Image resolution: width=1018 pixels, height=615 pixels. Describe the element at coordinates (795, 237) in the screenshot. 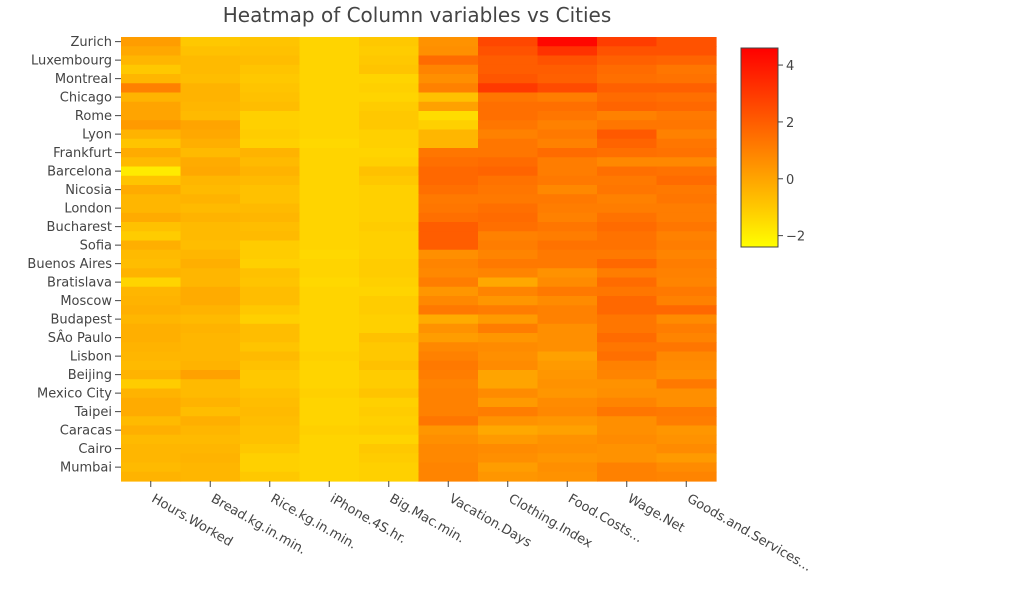

I see `colorbar-tick-label: −2` at that location.